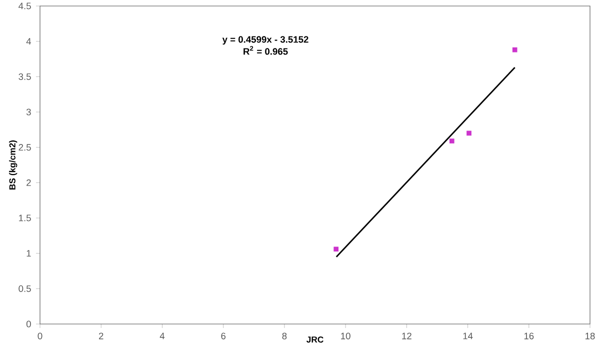 Image resolution: width=599 pixels, height=354 pixels. What do you see at coordinates (24, 6) in the screenshot?
I see `y-tick-label: 4.5` at bounding box center [24, 6].